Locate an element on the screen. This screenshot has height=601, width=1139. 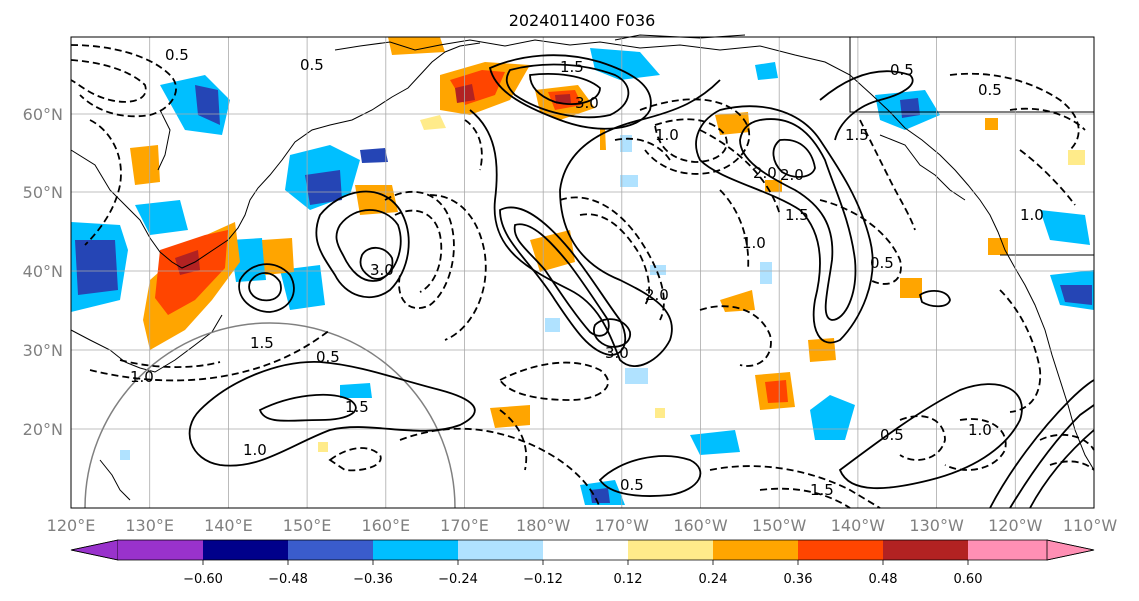
lon-tick-label: 180°W is located at coordinates (543, 525).